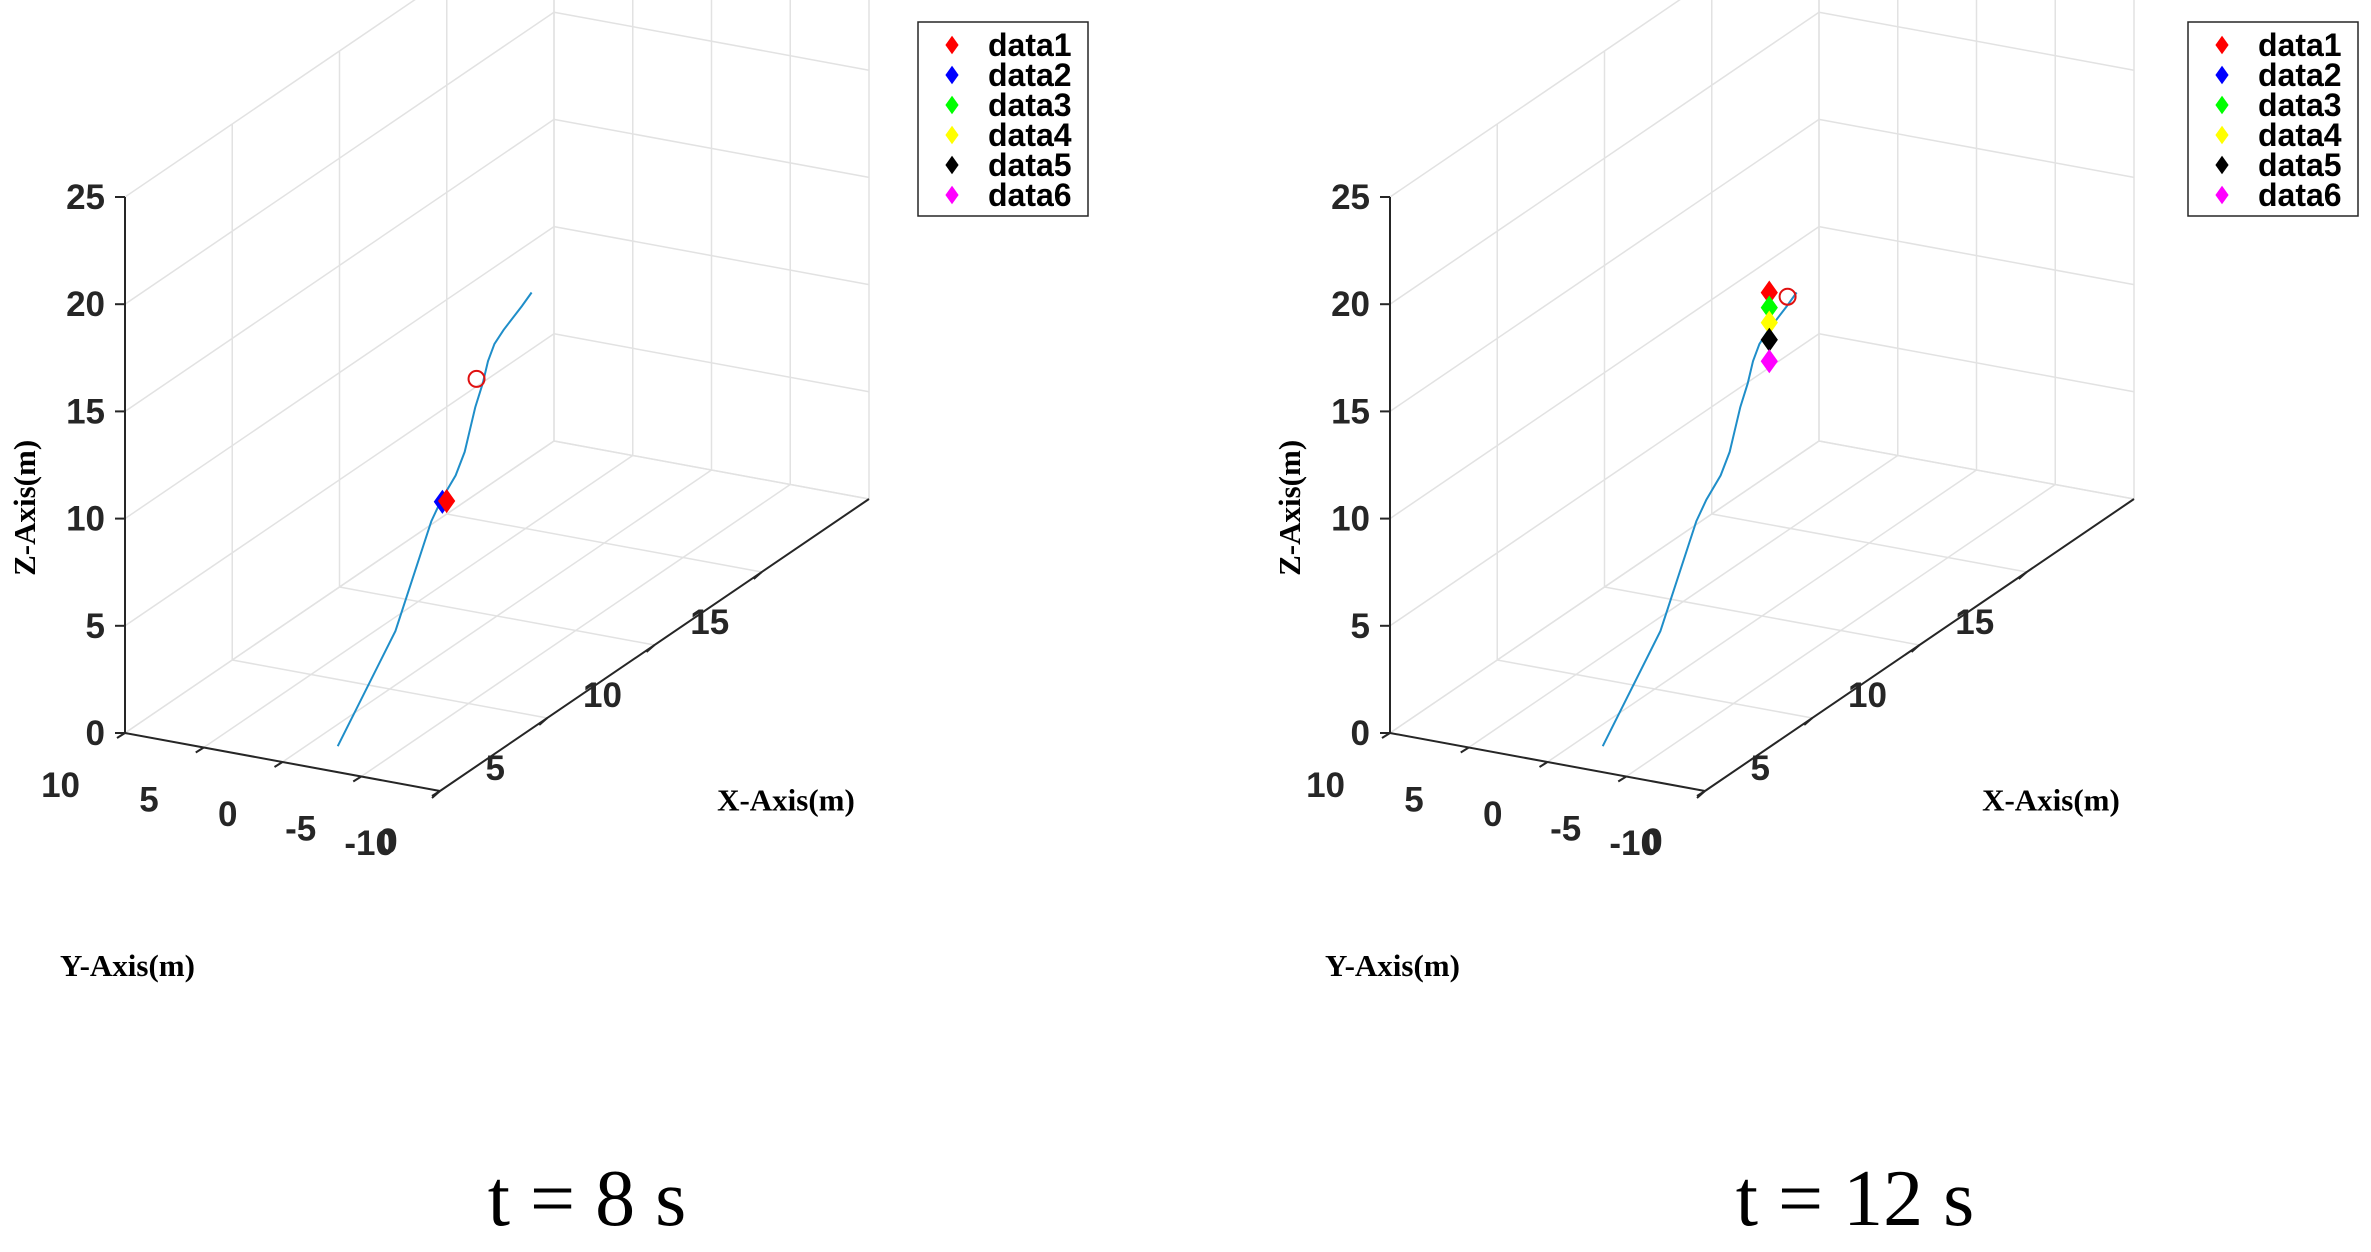 The width and height of the screenshot is (2371, 1252). Describe the element at coordinates (2222, 75) in the screenshot. I see `legend-marker-data2` at that location.